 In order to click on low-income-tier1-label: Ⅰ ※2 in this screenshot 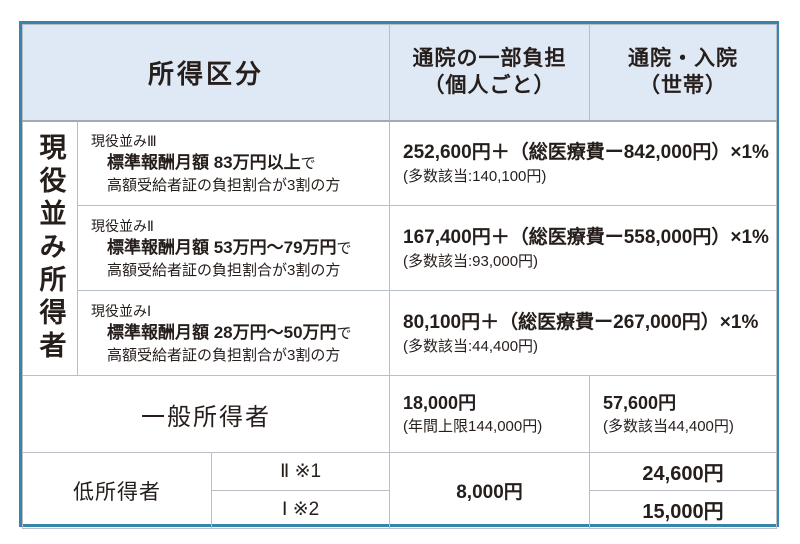, I will do `click(300, 509)`.